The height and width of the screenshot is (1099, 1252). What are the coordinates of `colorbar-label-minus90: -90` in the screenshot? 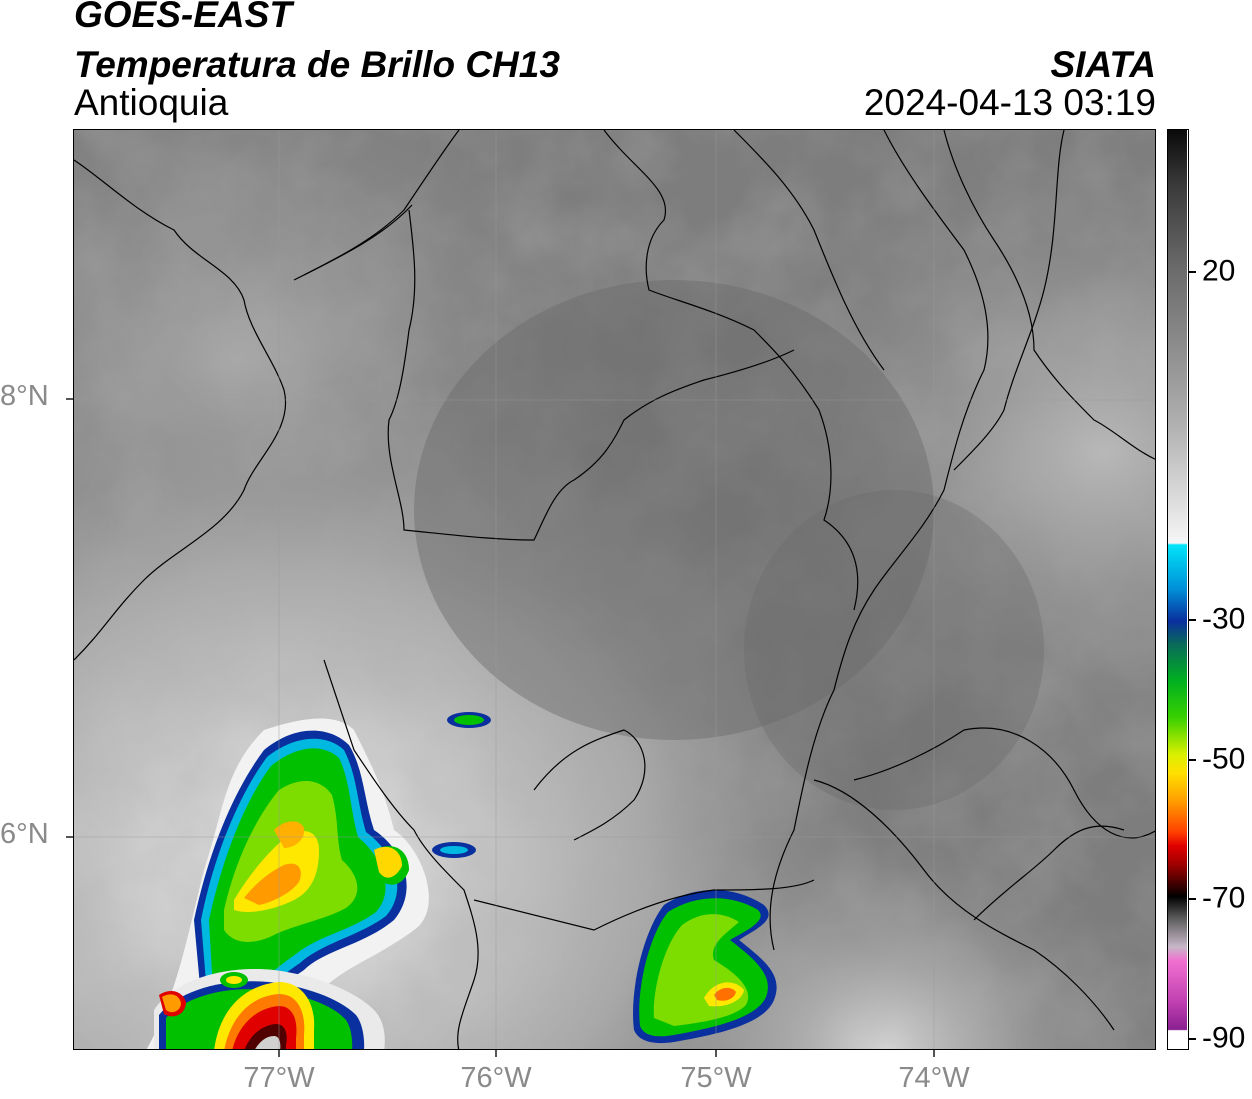 It's located at (1224, 1038).